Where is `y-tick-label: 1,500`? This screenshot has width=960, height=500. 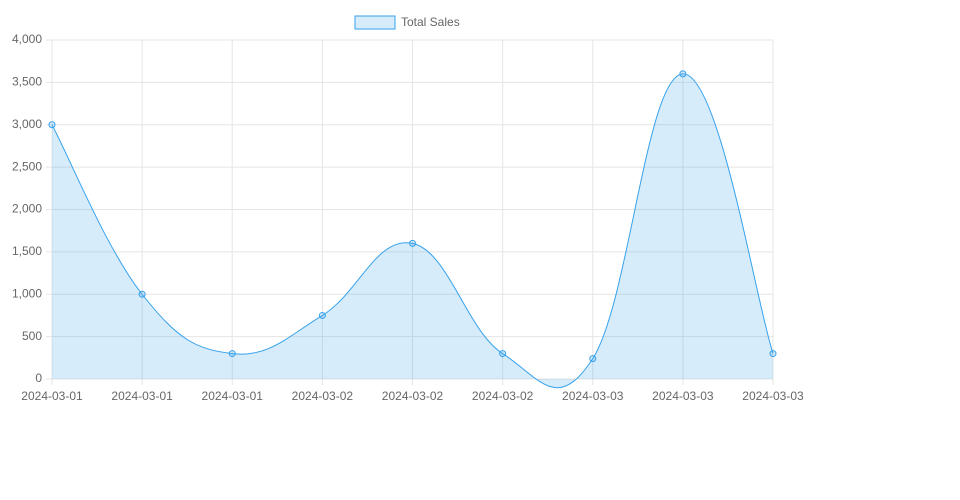 y-tick-label: 1,500 is located at coordinates (27, 251).